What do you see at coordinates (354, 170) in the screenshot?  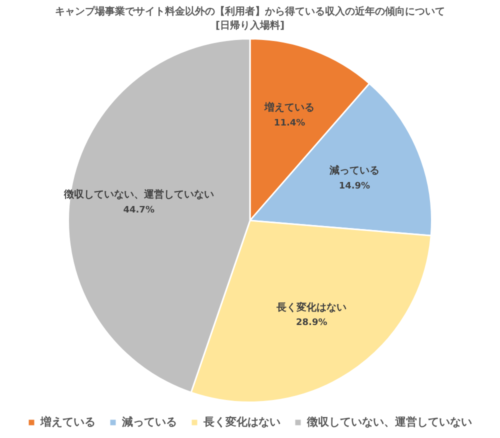 I see `slice-label: 減っている` at bounding box center [354, 170].